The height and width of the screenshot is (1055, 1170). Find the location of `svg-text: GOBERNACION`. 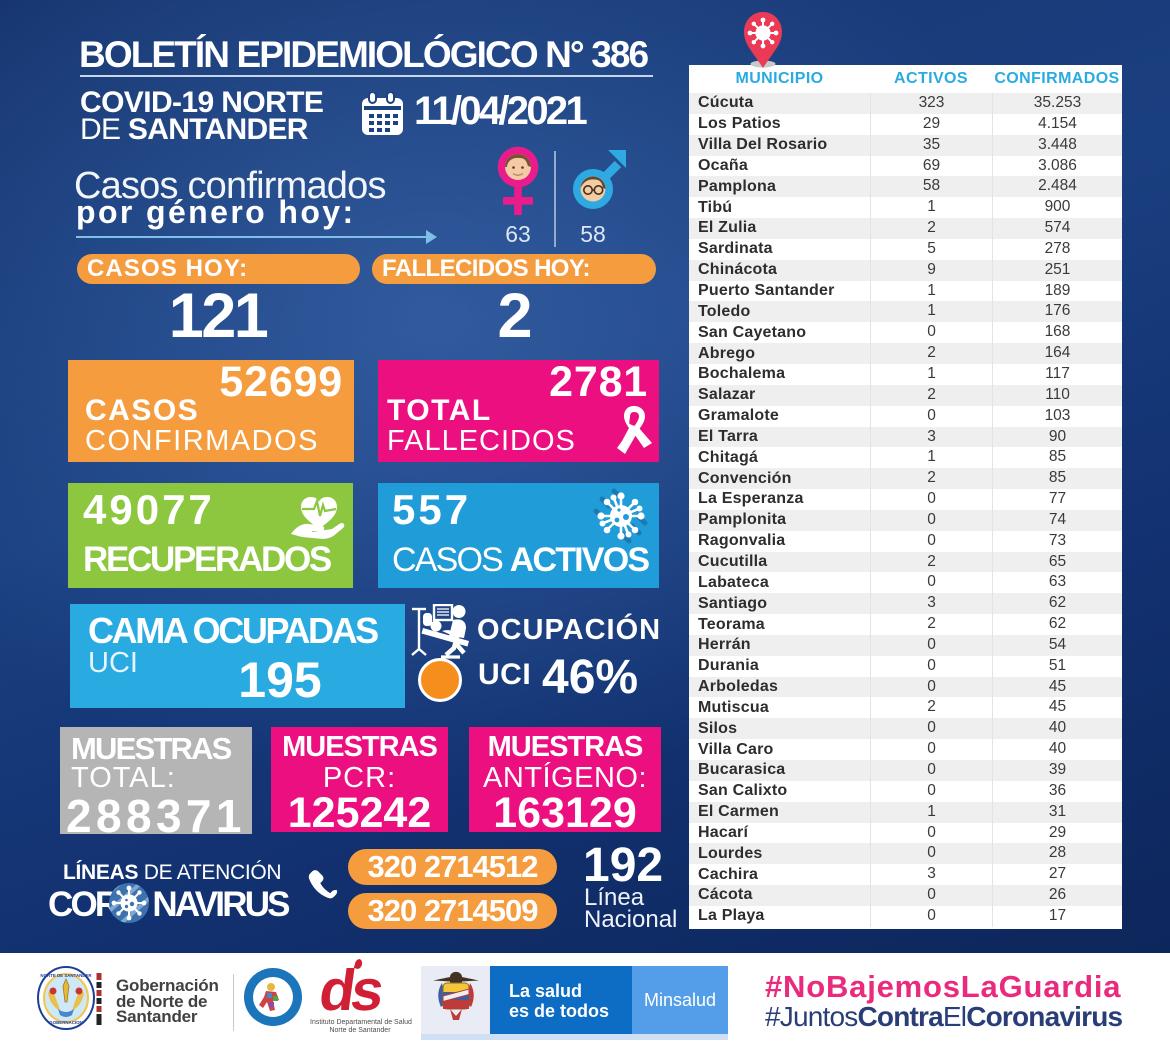

svg-text: GOBERNACION is located at coordinates (65, 1022).